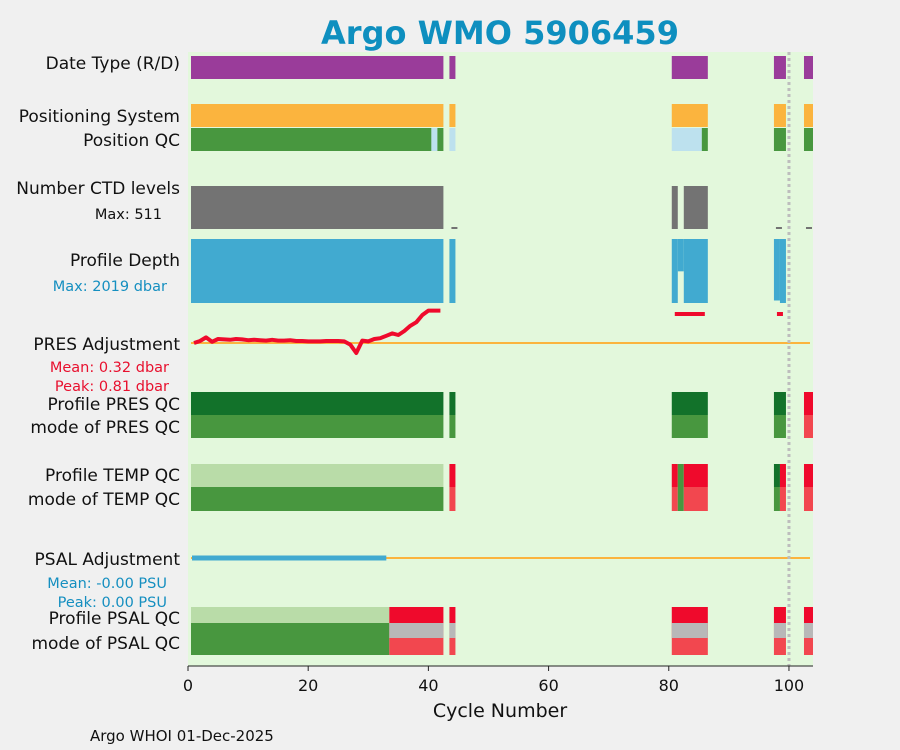 This screenshot has height=750, width=900. What do you see at coordinates (502, 499) in the screenshot?
I see `mode-temp-qc-bar` at bounding box center [502, 499].